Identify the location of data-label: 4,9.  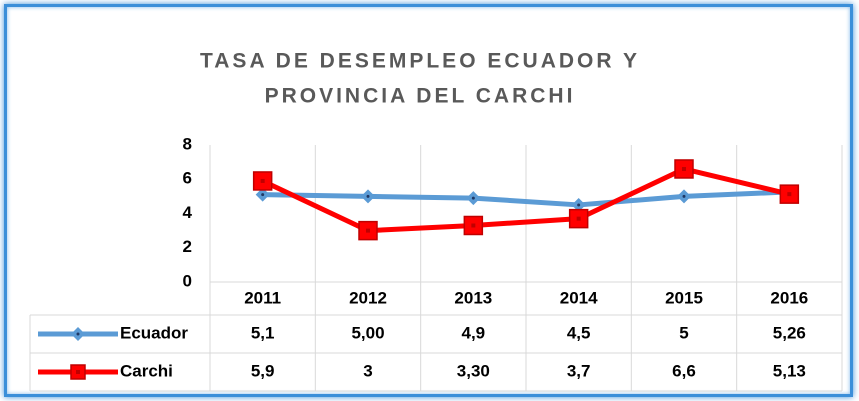
(474, 332).